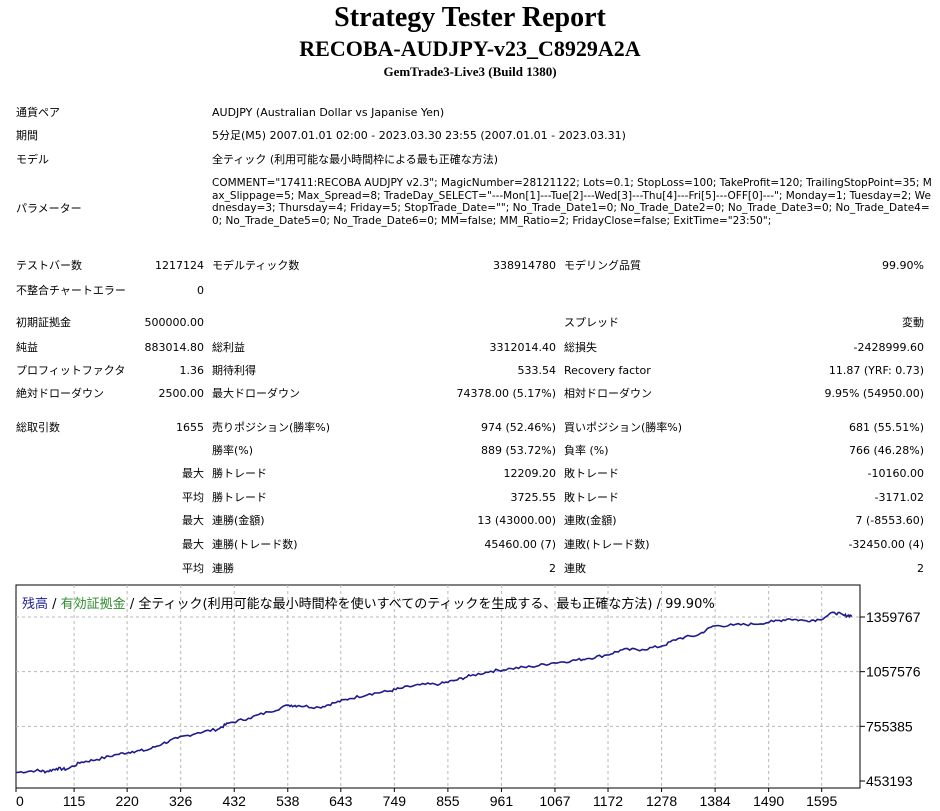  What do you see at coordinates (192, 370) in the screenshot?
I see `pf-value: 1.36` at bounding box center [192, 370].